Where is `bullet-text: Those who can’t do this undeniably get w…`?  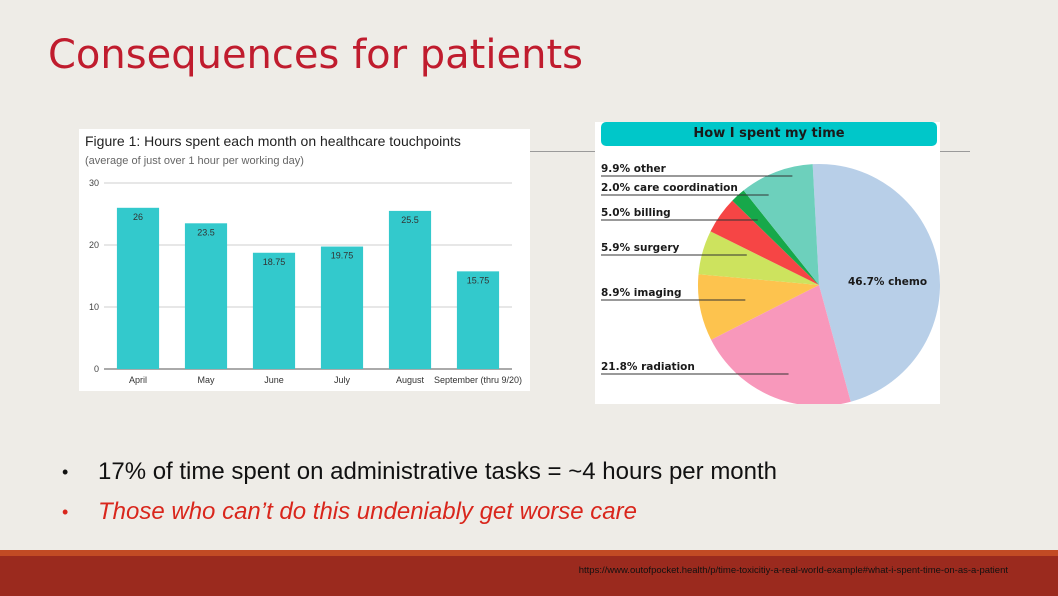 bullet-text: Those who can’t do this undeniably get w… is located at coordinates (367, 511).